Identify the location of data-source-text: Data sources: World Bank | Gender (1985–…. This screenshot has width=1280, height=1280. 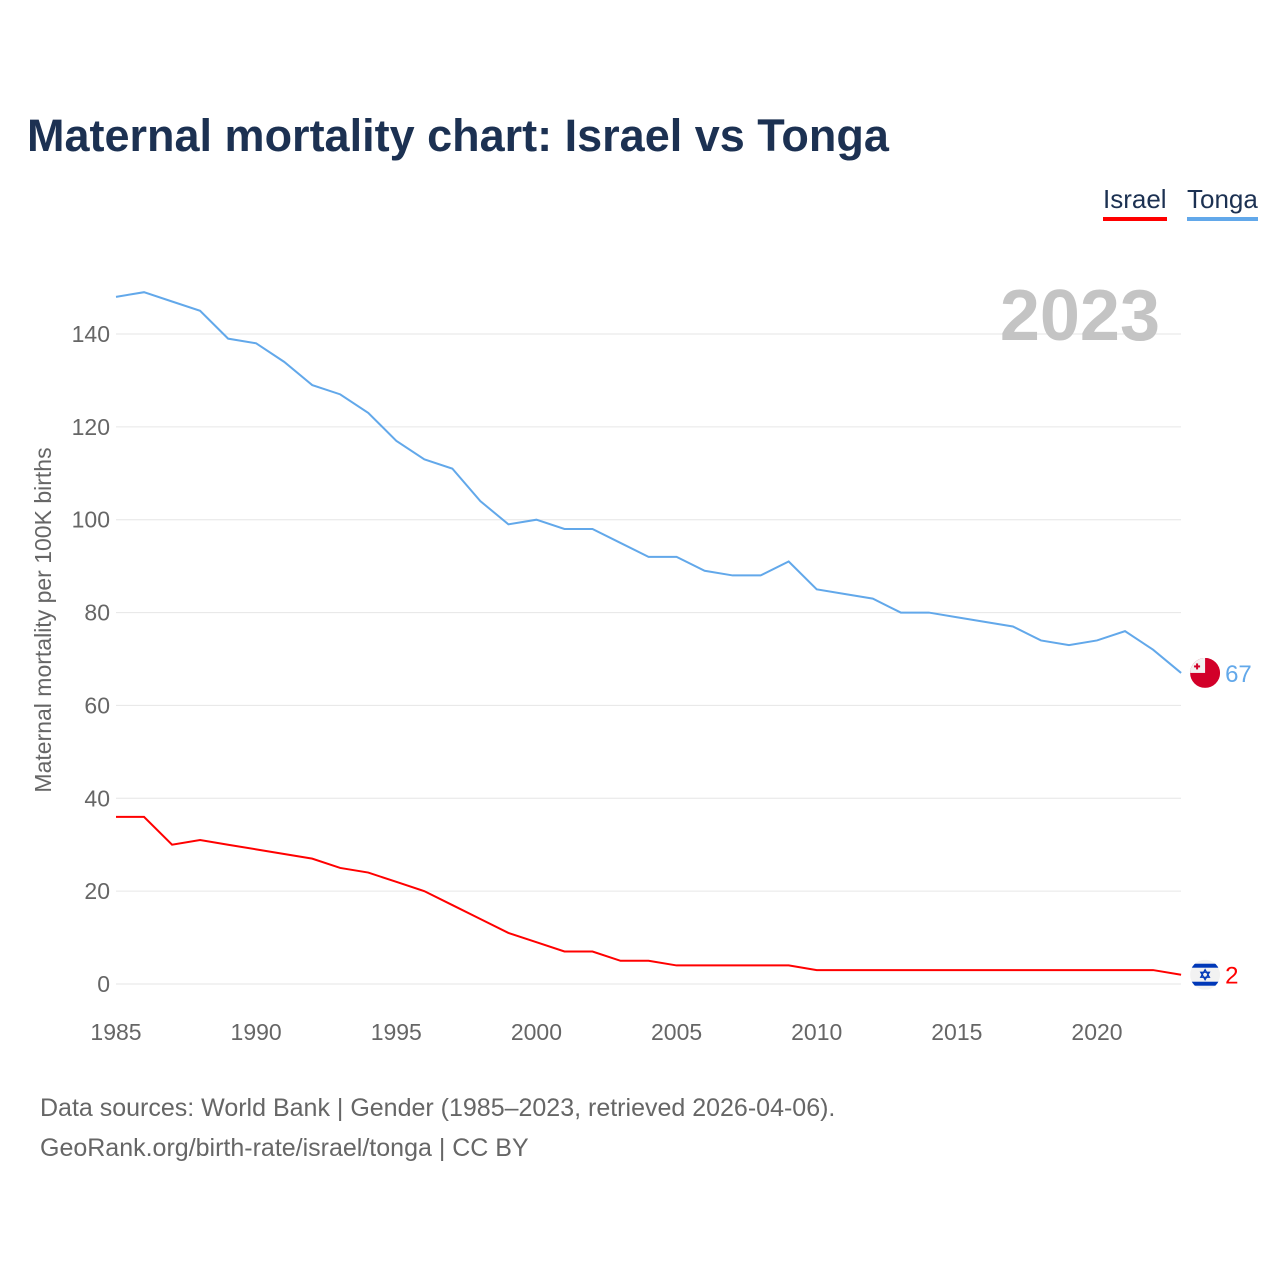
(438, 1108).